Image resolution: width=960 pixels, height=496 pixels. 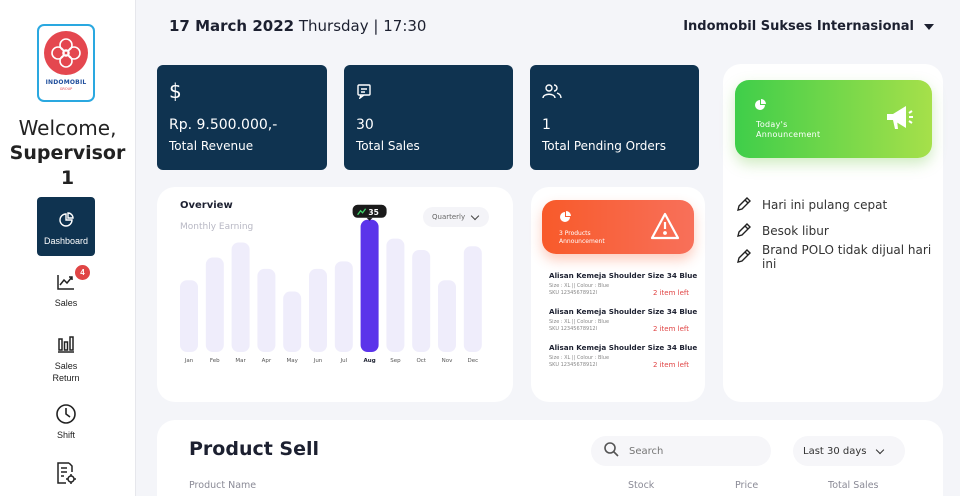 I want to click on line-chart-icon: 4, so click(x=73, y=279).